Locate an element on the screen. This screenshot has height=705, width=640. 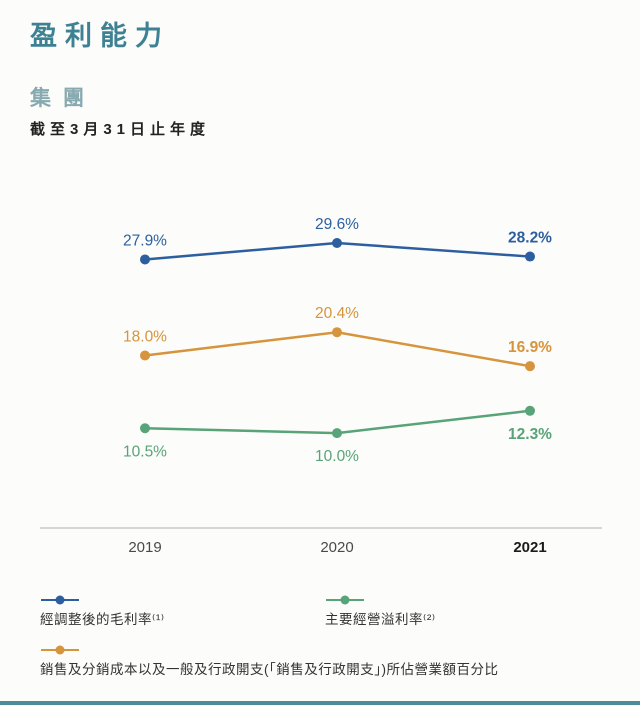
data-point-label: 12.3% is located at coordinates (530, 434).